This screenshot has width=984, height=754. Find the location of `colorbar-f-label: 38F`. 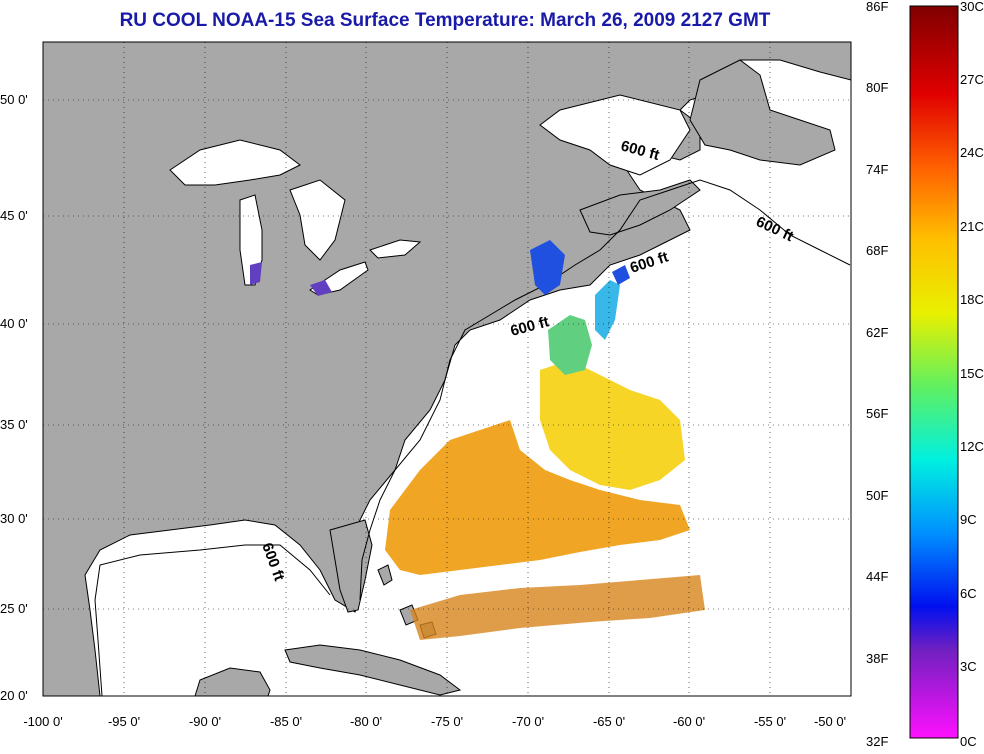

colorbar-f-label: 38F is located at coordinates (877, 658).